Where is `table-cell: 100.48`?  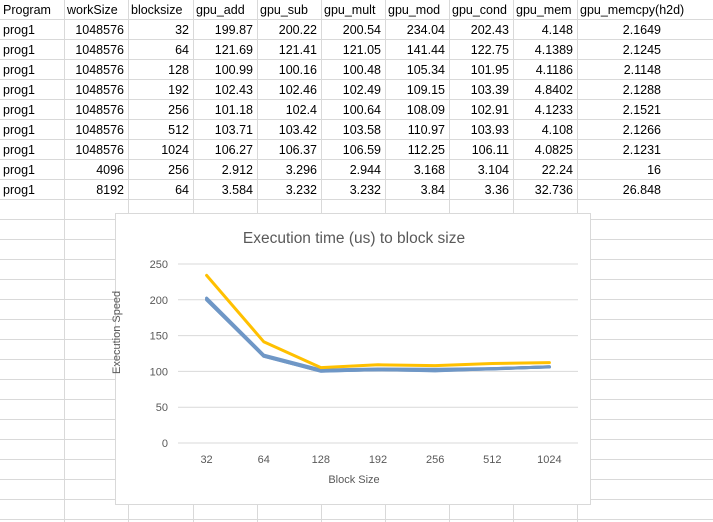
table-cell: 100.48 is located at coordinates (361, 70).